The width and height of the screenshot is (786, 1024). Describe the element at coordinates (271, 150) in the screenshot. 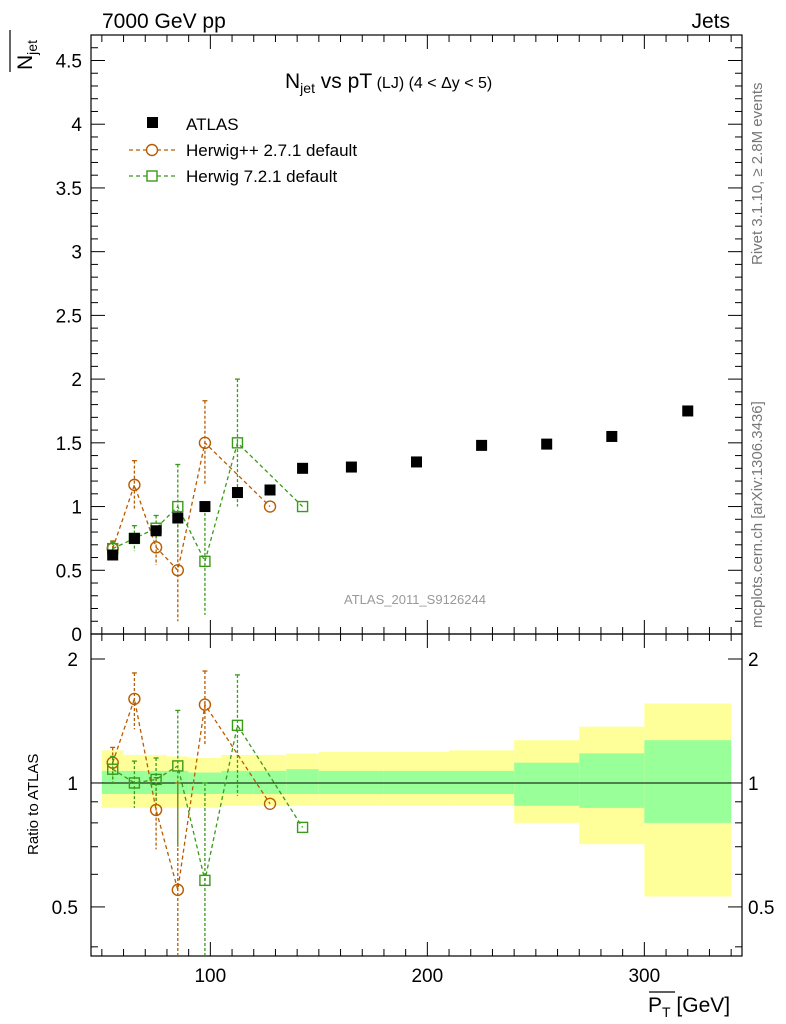

I see `legend-label-herwigpp: Herwig++ 2.7.1 default` at that location.